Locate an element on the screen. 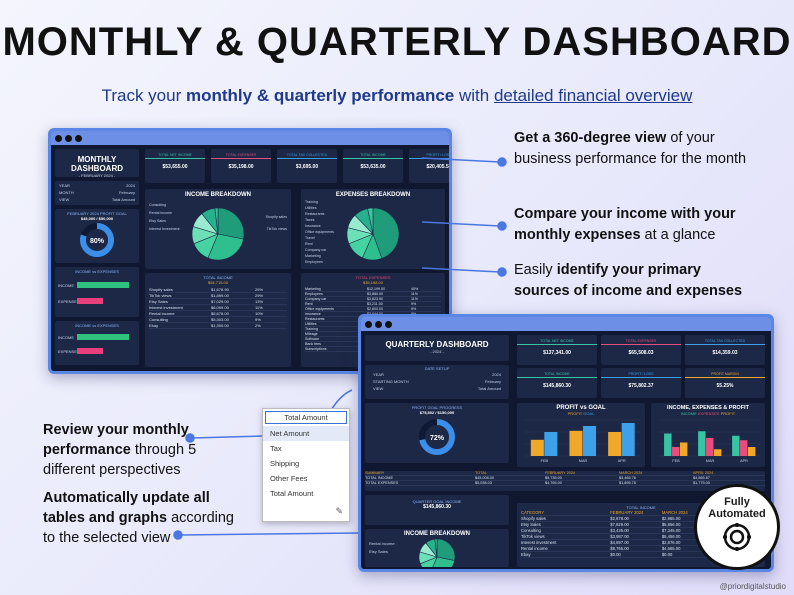 The width and height of the screenshot is (794, 595). q-view-select: Total Amount is located at coordinates (489, 388).